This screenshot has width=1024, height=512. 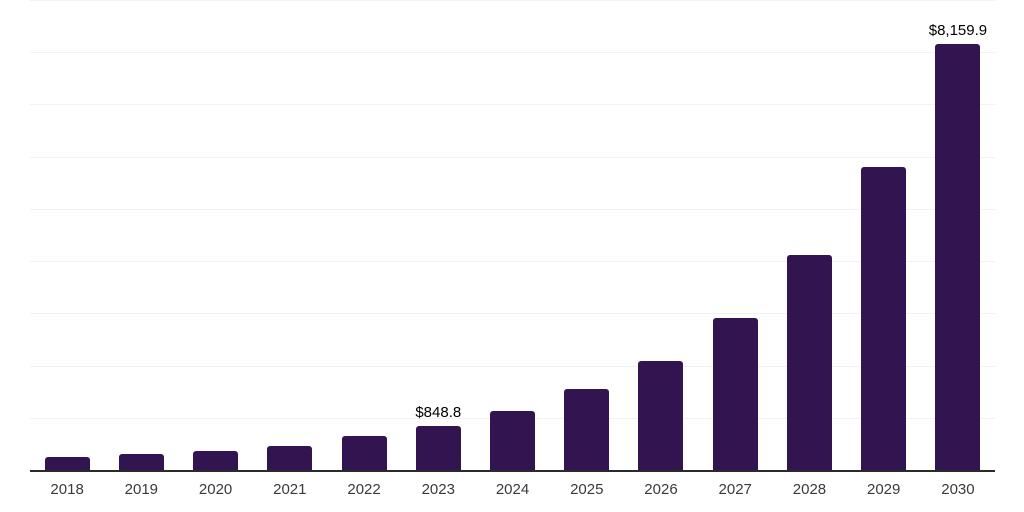 What do you see at coordinates (216, 460) in the screenshot?
I see `bar-2020` at bounding box center [216, 460].